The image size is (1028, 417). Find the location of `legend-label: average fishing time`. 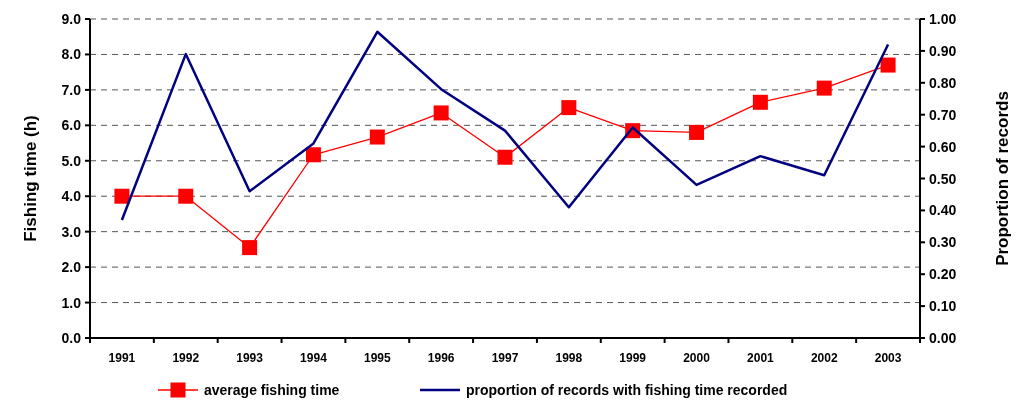

legend-label: average fishing time is located at coordinates (272, 390).